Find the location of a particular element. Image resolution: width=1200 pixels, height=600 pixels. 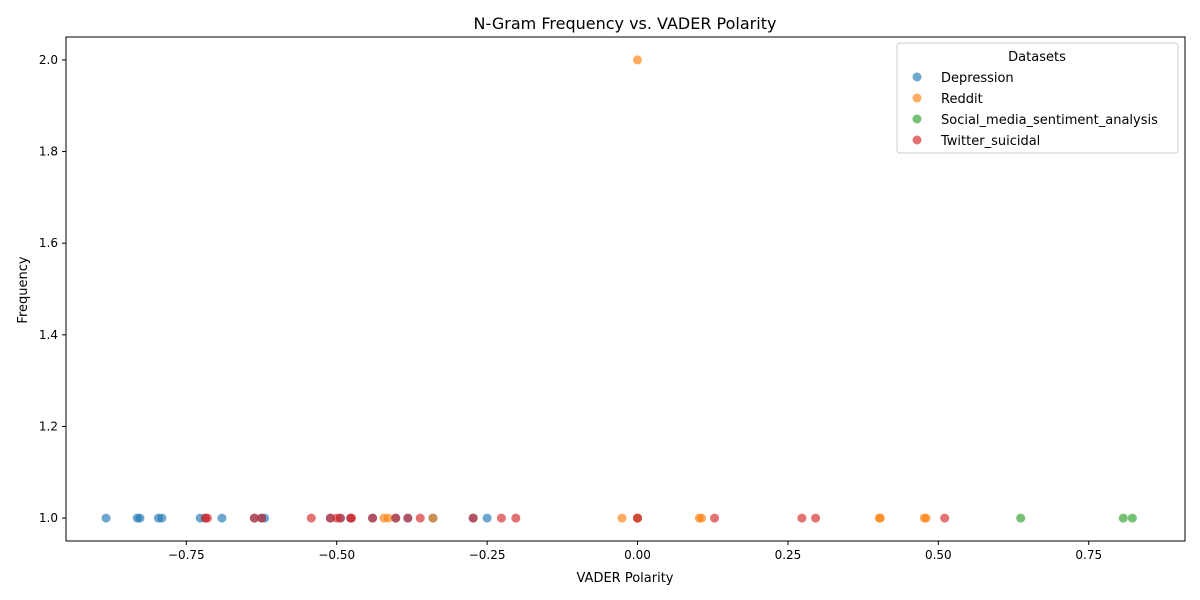

y-tick-label: 1.0 is located at coordinates (48, 518).